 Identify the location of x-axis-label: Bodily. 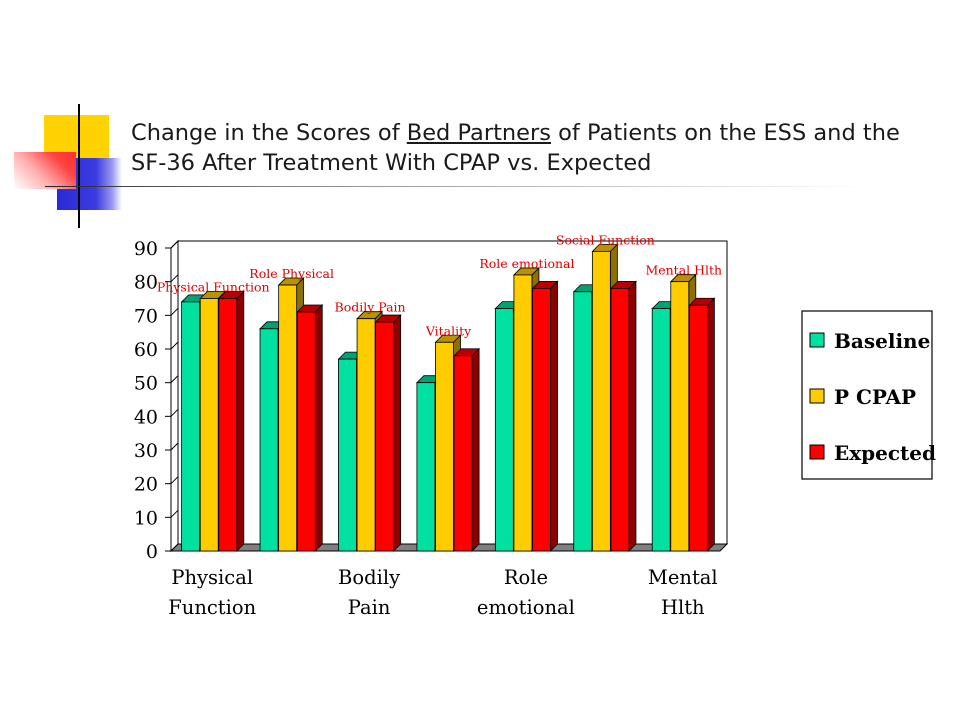
(369, 577).